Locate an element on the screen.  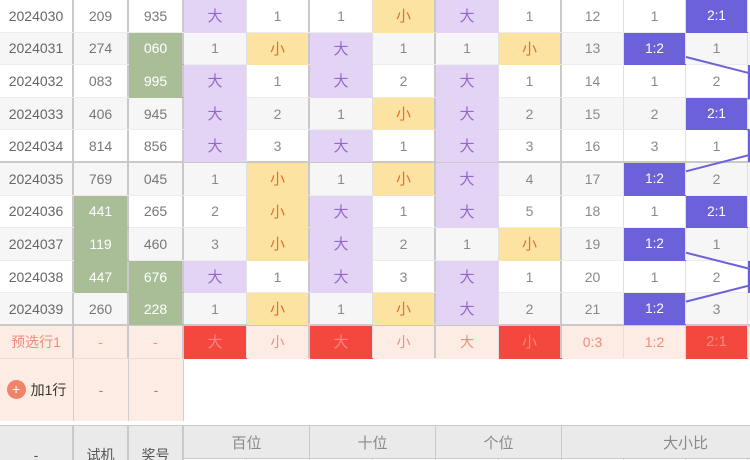
table-row: 2024034 814 856 大 3 大 1 大 3 16 3 1 is located at coordinates (375, 146).